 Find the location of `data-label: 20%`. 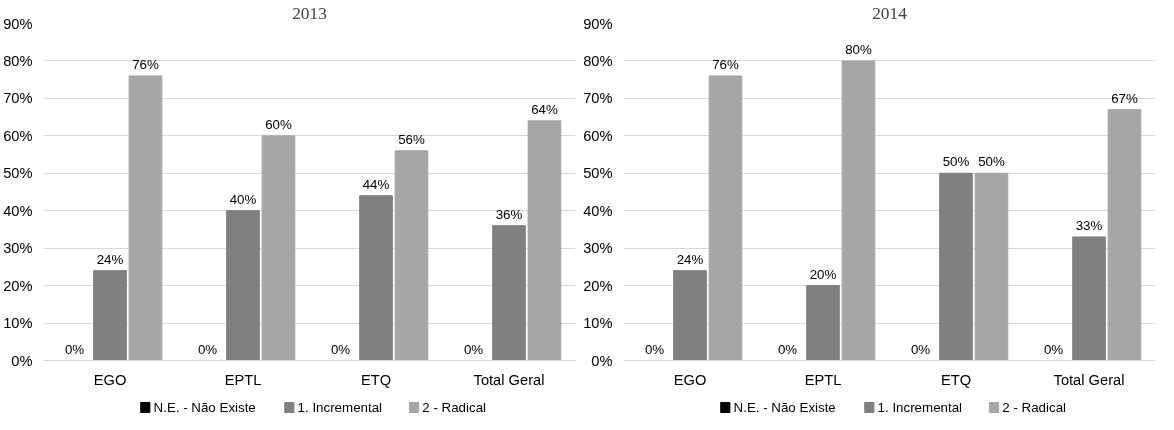

data-label: 20% is located at coordinates (823, 274).